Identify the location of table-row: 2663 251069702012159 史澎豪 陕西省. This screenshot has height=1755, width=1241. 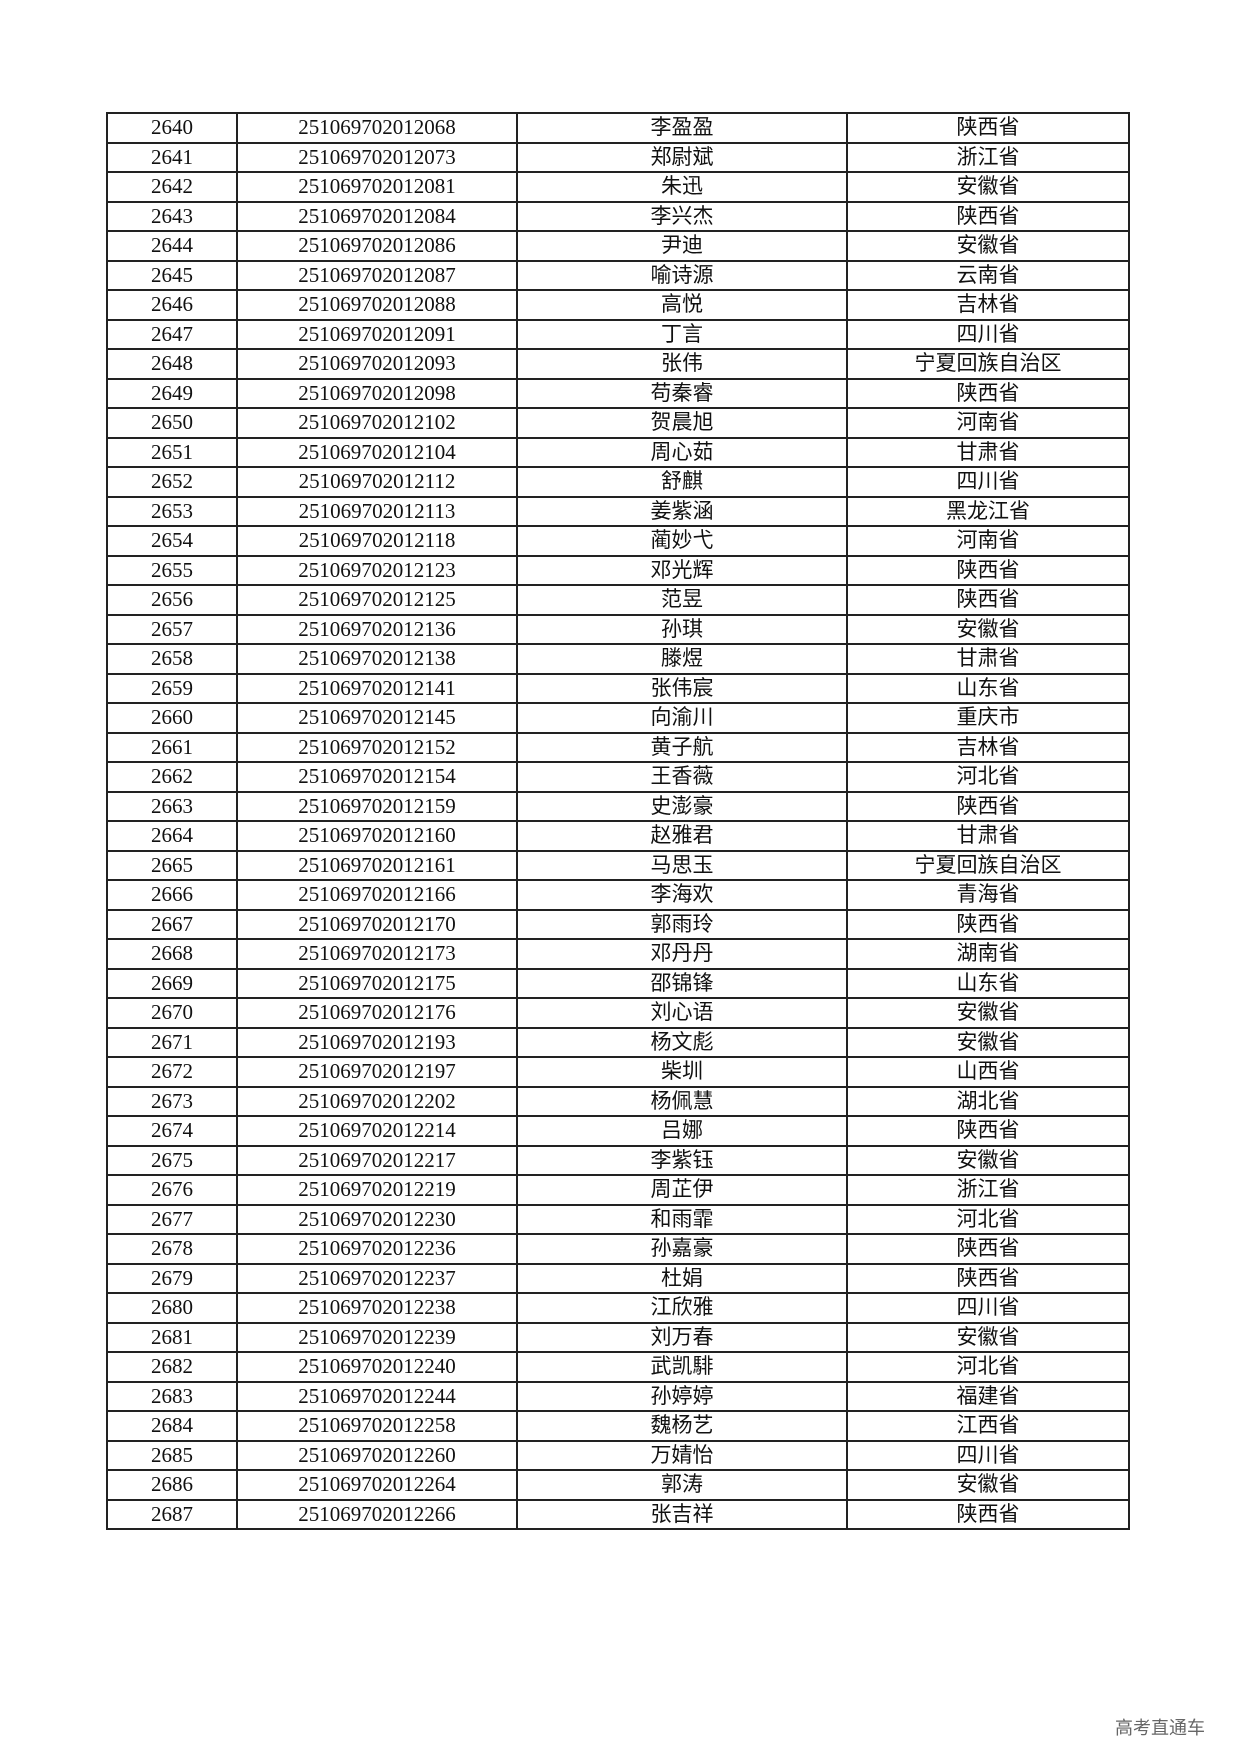
(618, 806).